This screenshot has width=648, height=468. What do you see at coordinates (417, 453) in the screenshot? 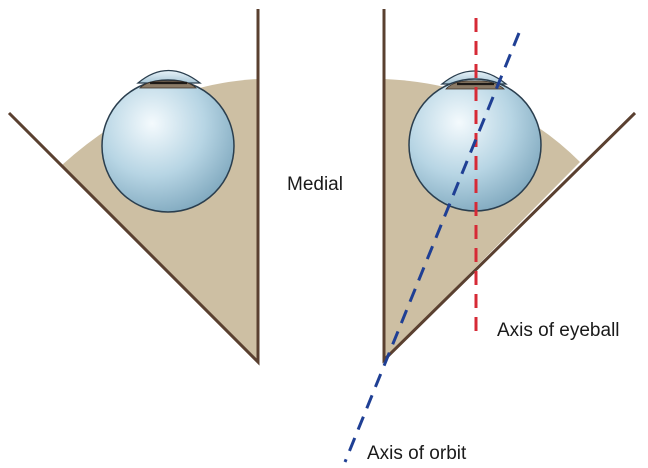
I see `axis-of-orbit-label: Axis of orbit` at bounding box center [417, 453].